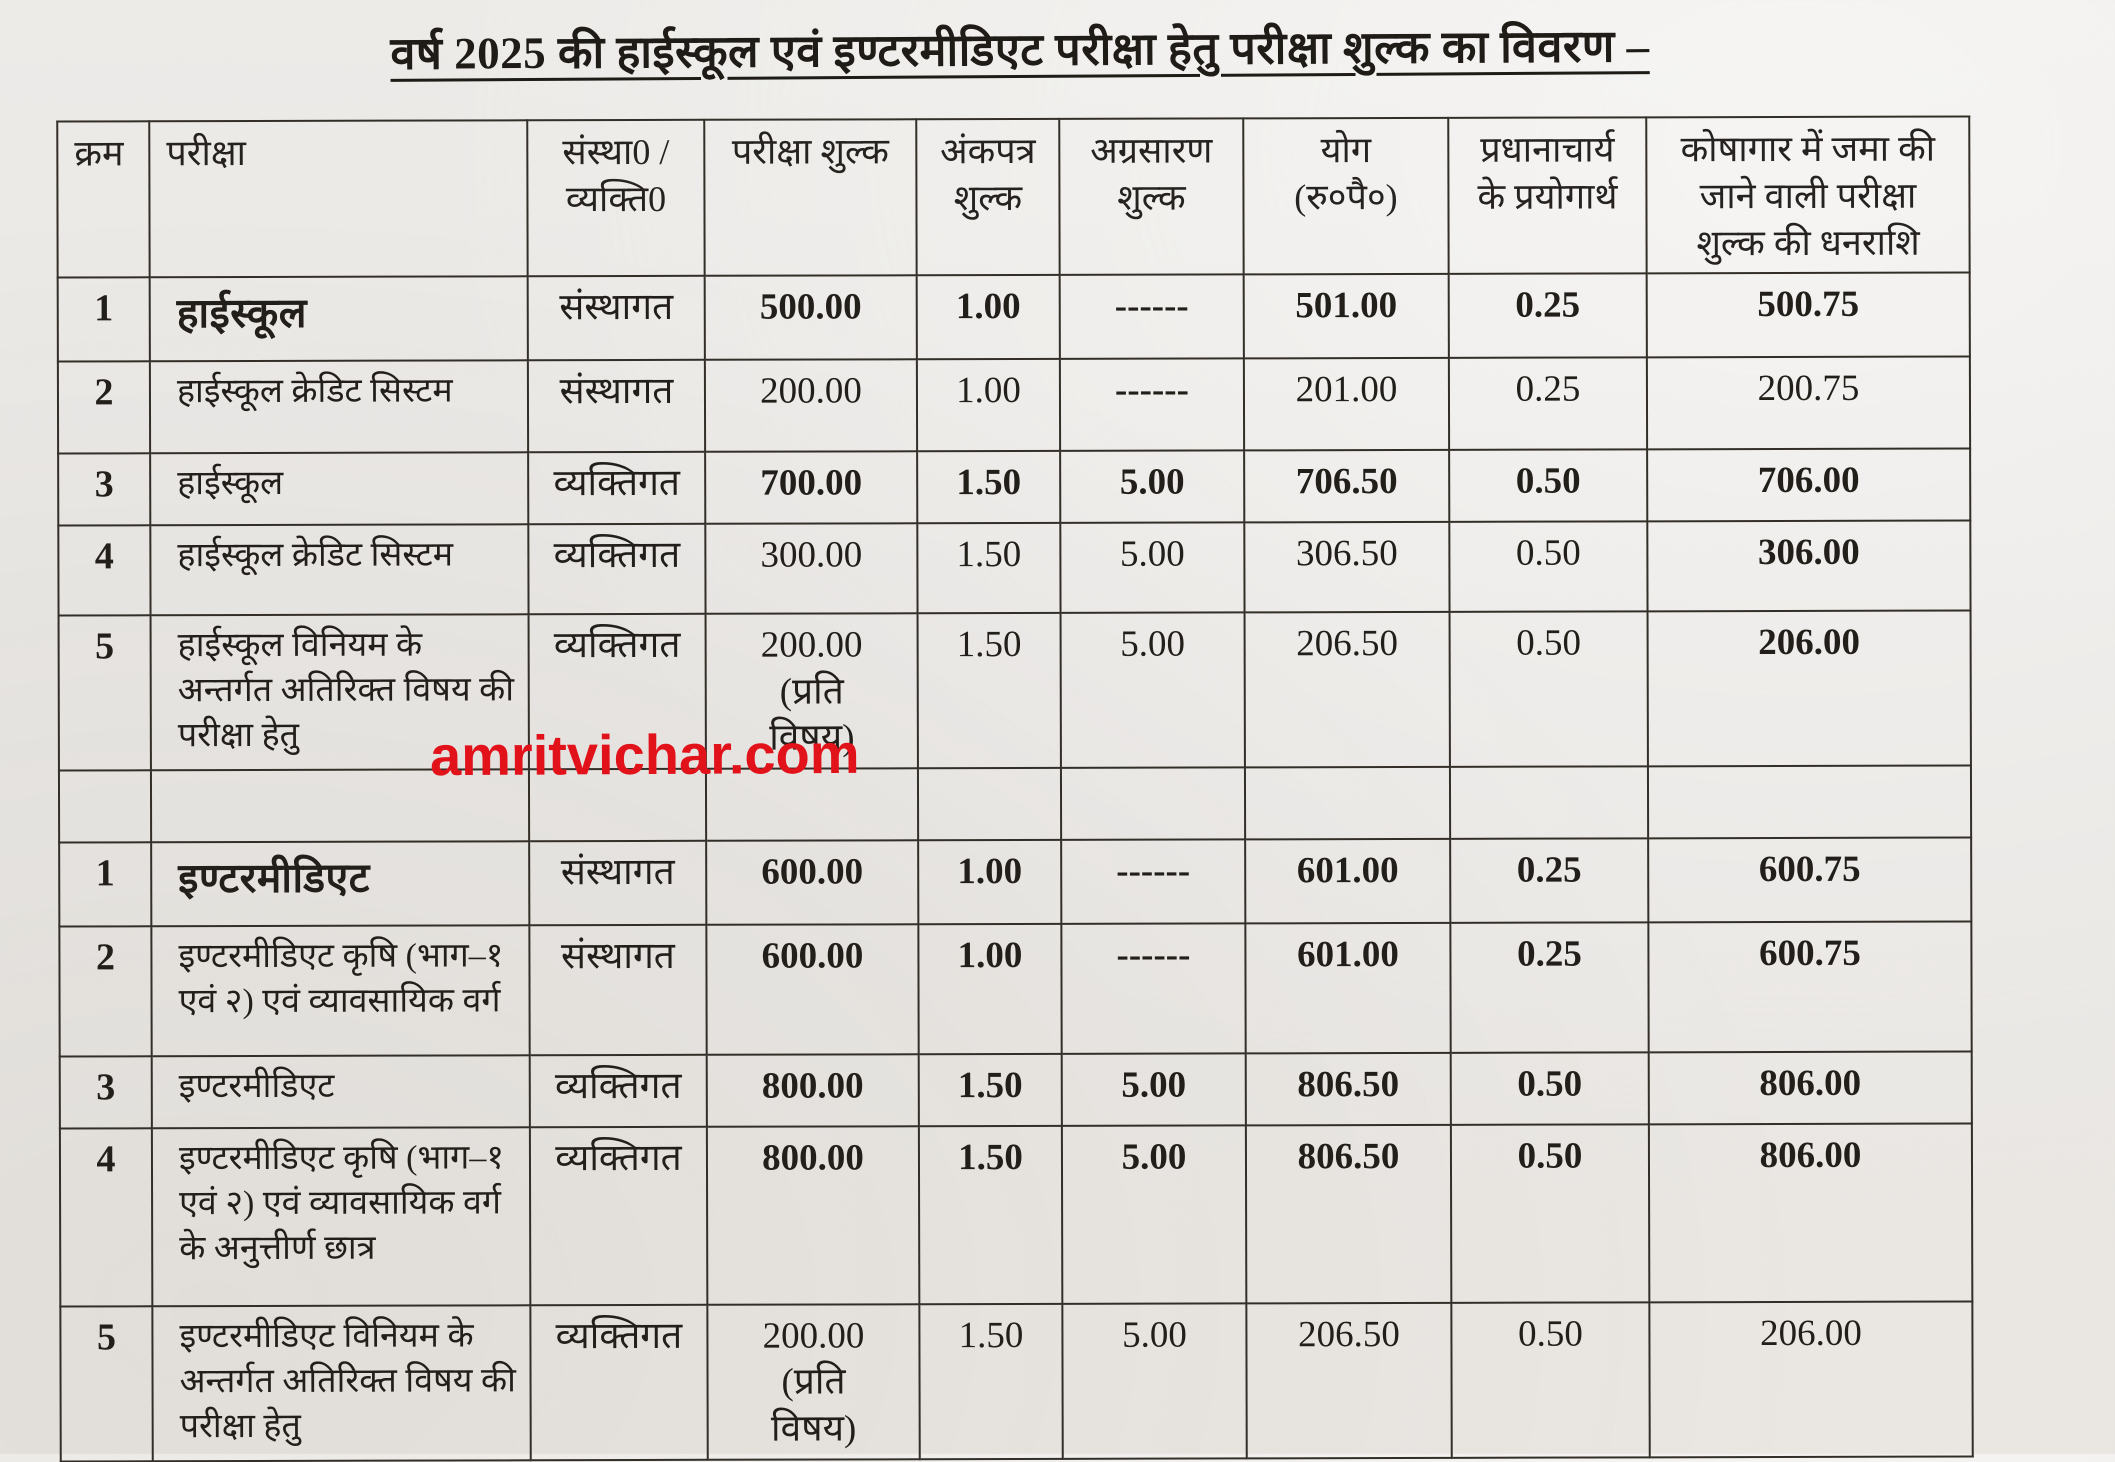  What do you see at coordinates (618, 1091) in the screenshot?
I see `intermediate-row-3-category: व्यक्तिगत` at bounding box center [618, 1091].